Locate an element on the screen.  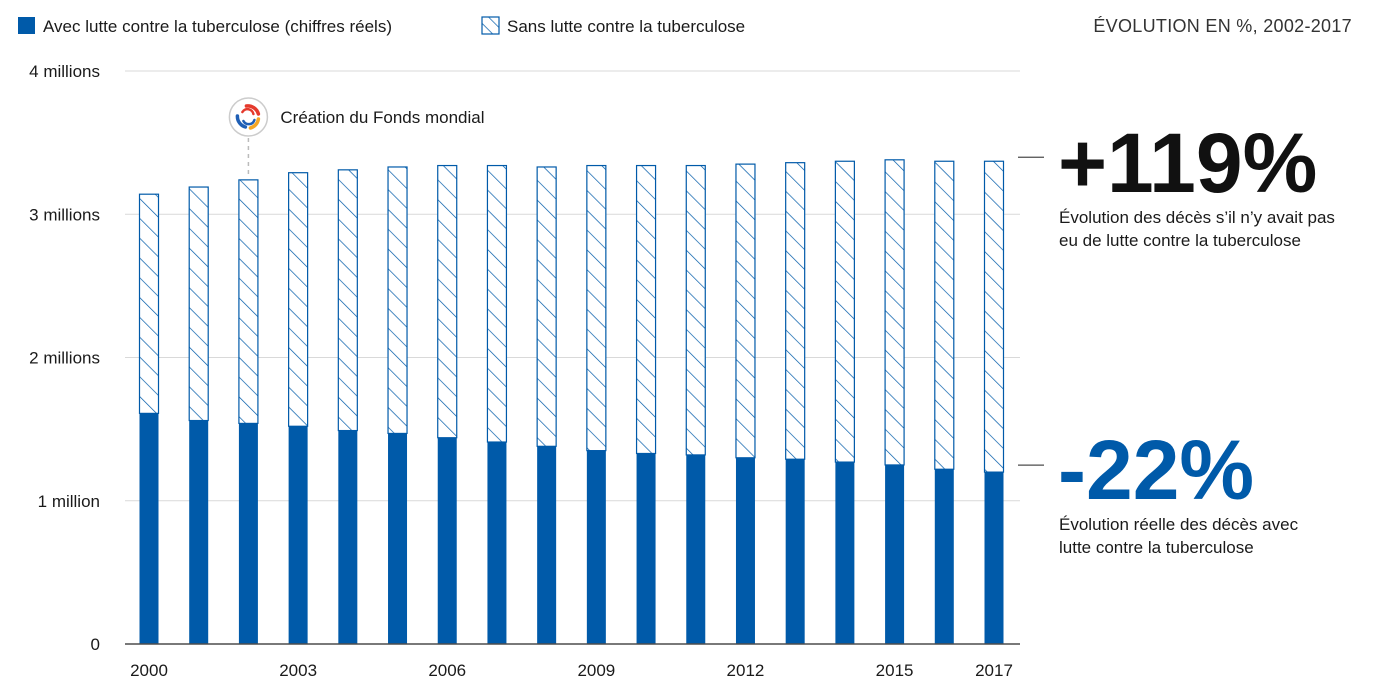
y-tick-label: 2 millions is located at coordinates (64, 358).